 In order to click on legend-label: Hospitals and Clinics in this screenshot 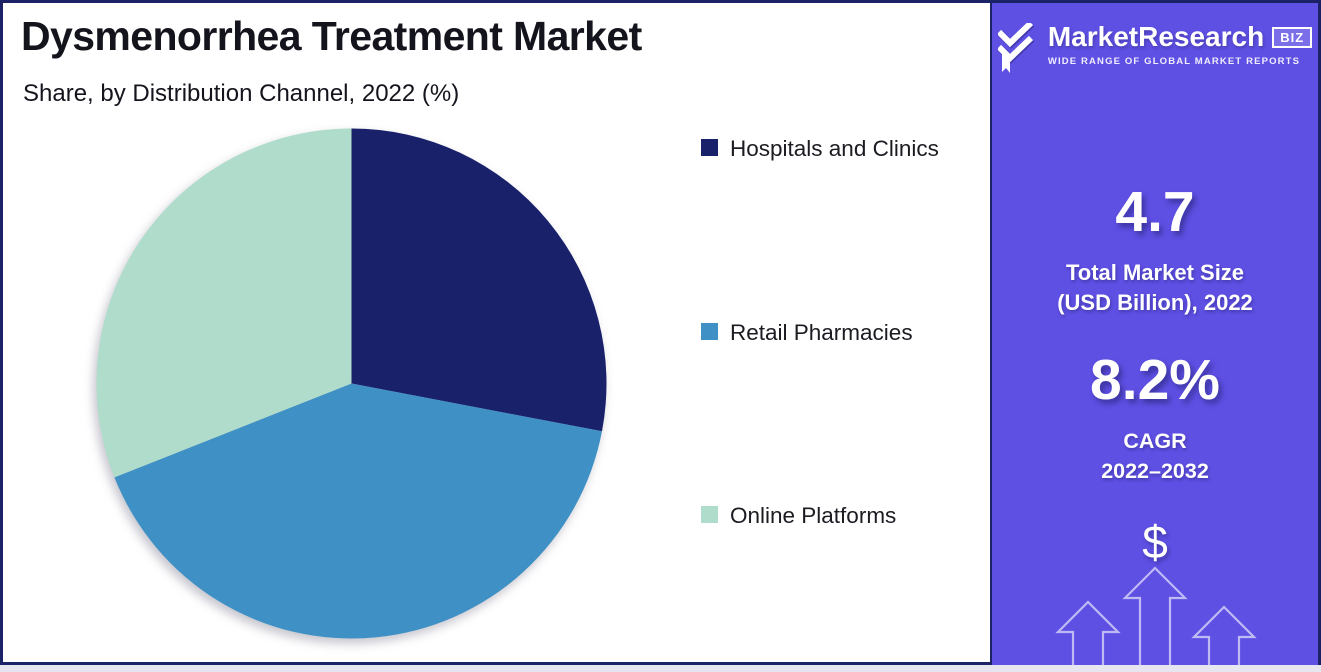, I will do `click(834, 148)`.